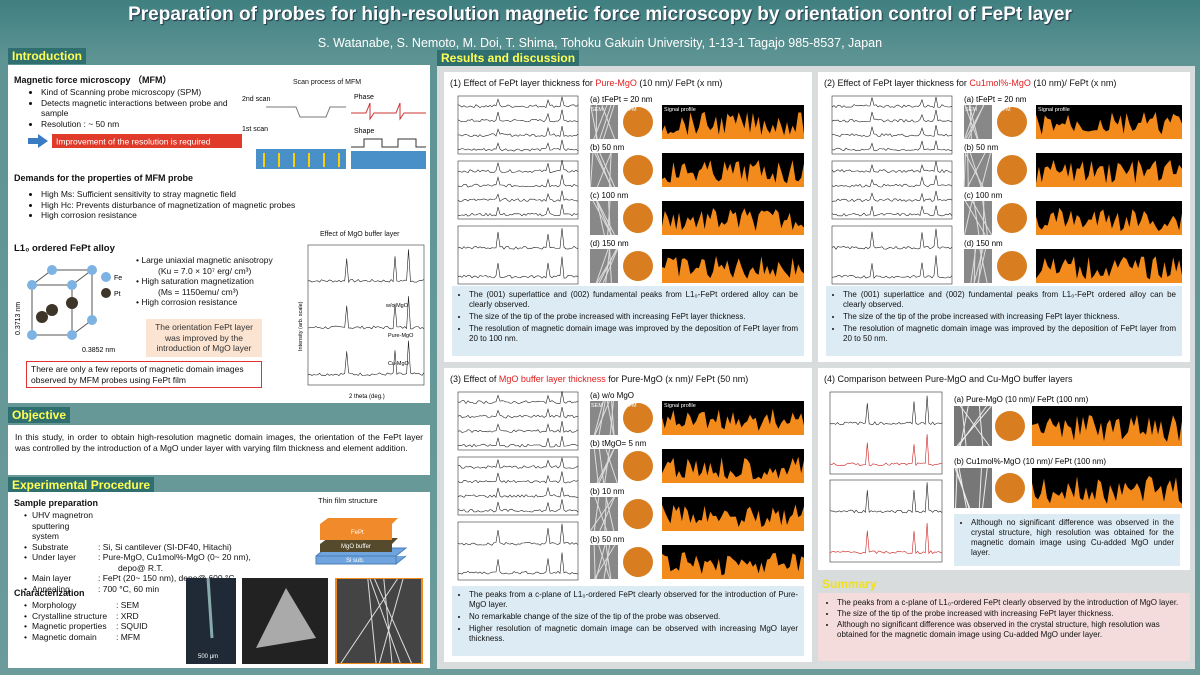 The image size is (1200, 675). I want to click on row-label: (b) Cu1mol%-MgO (10 nm)/ FePt (100 nm), so click(1030, 461).